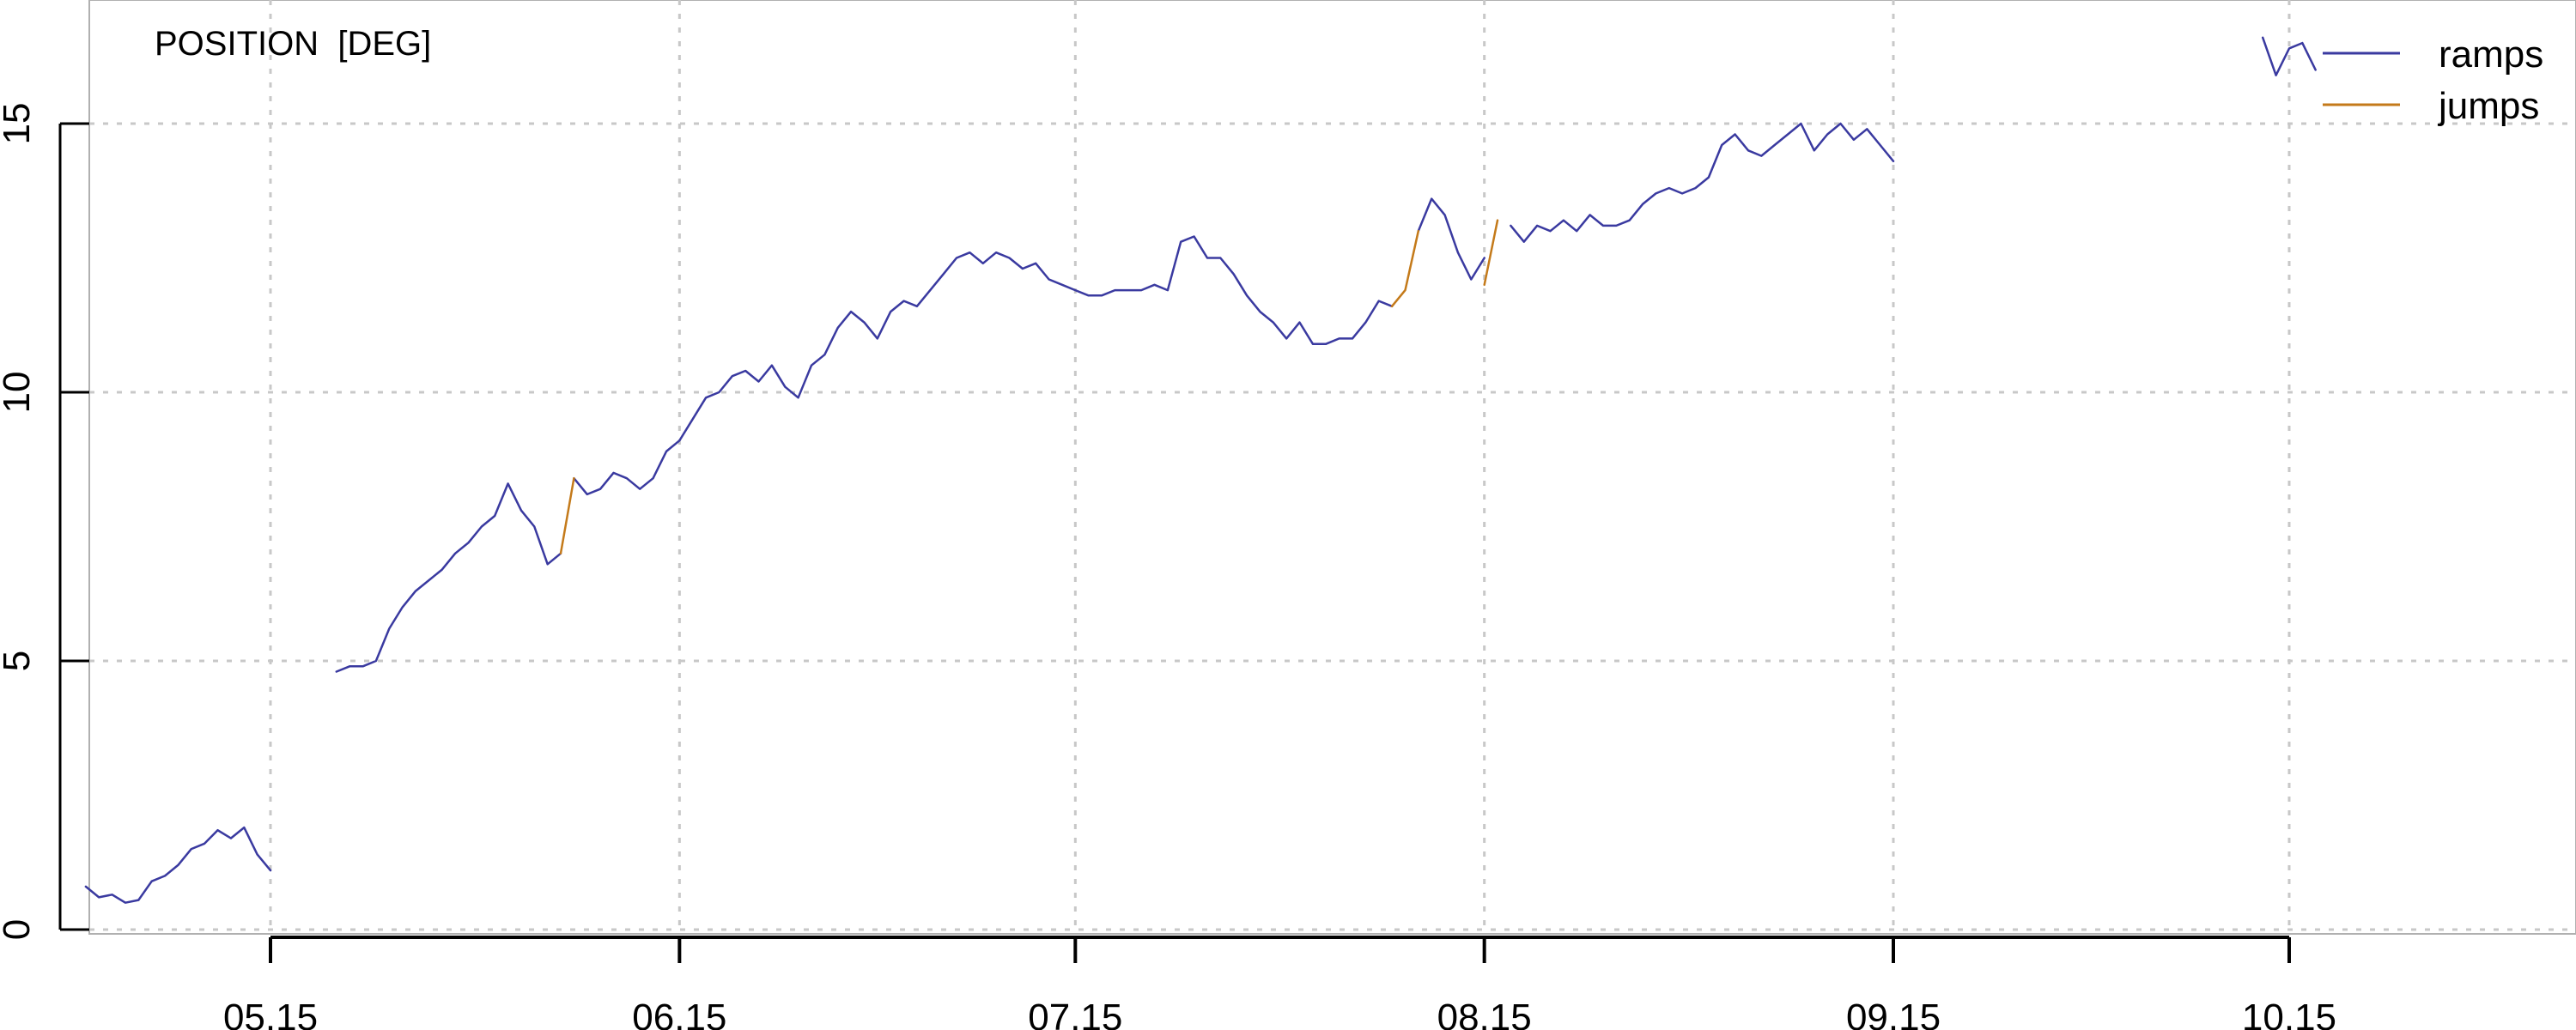 This screenshot has height=1030, width=2576. What do you see at coordinates (19, 661) in the screenshot?
I see `y-tick-label: 5` at bounding box center [19, 661].